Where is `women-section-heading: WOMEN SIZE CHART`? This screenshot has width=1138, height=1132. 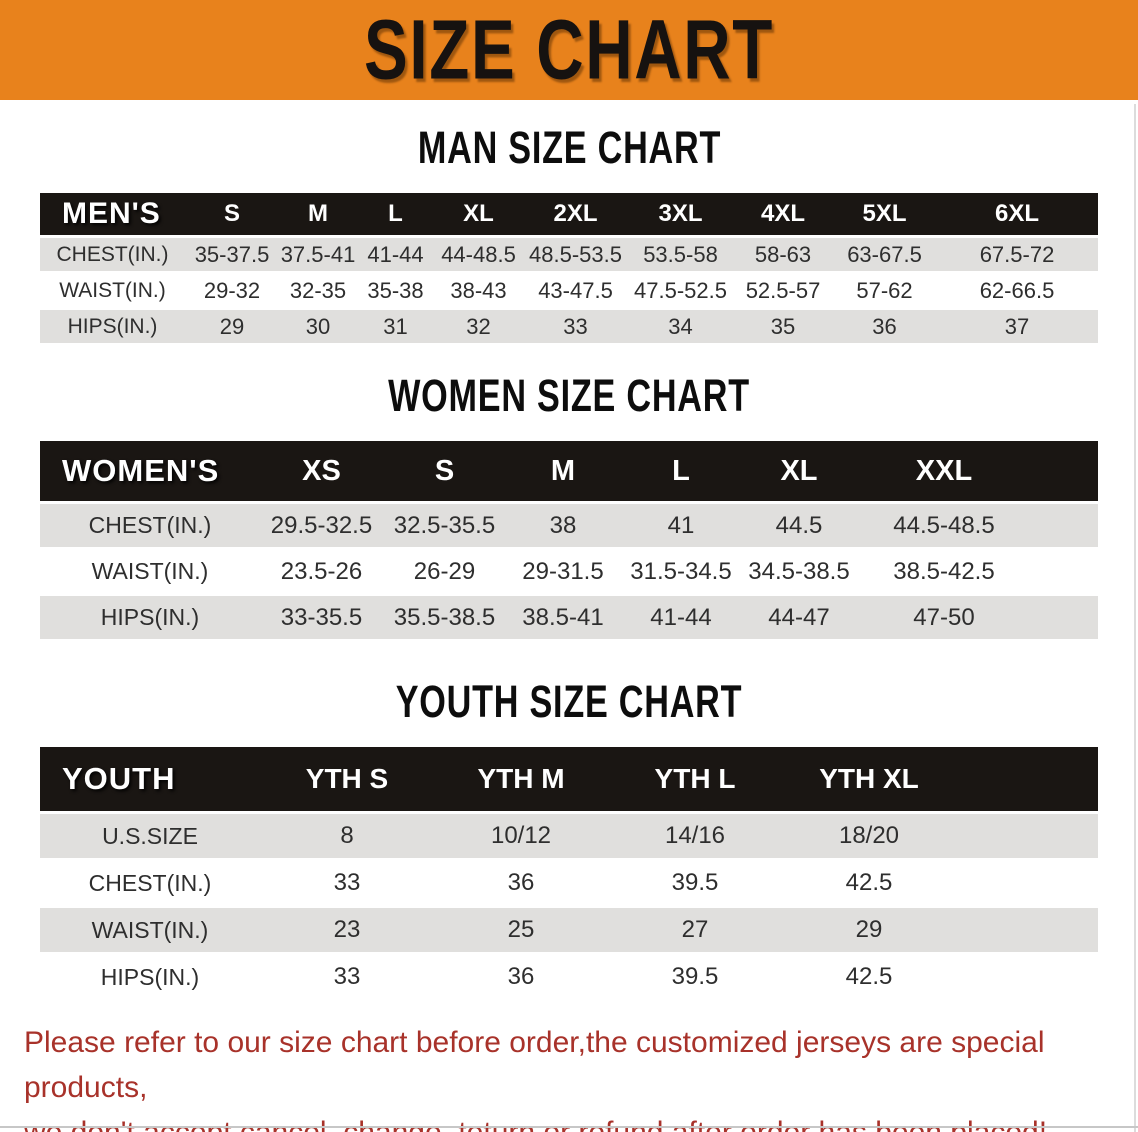 women-section-heading: WOMEN SIZE CHART is located at coordinates (569, 395).